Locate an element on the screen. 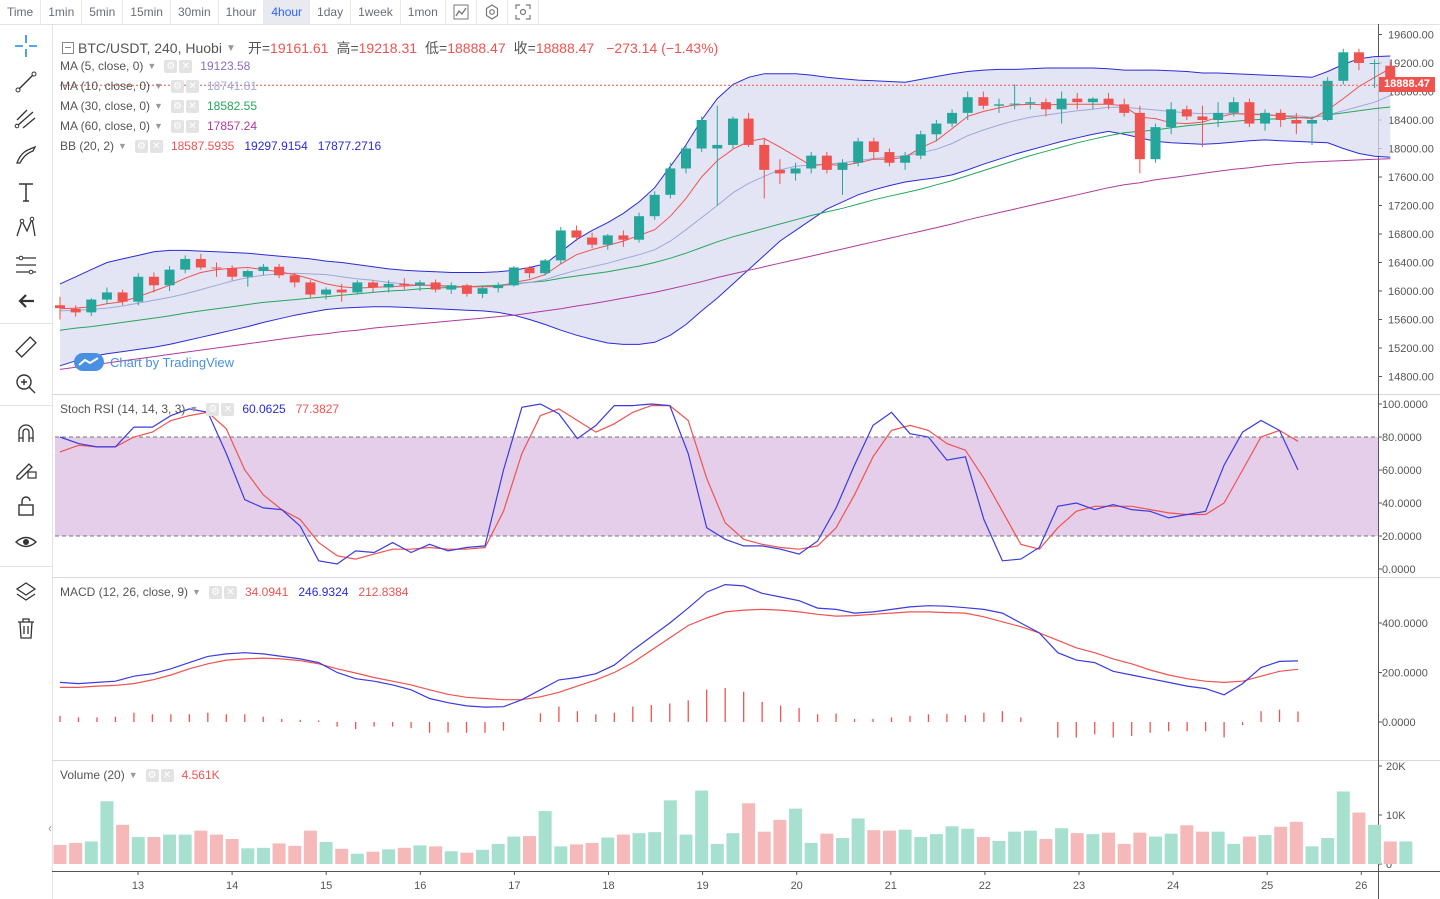 The image size is (1440, 899). tf-15min: 15min is located at coordinates (147, 12).